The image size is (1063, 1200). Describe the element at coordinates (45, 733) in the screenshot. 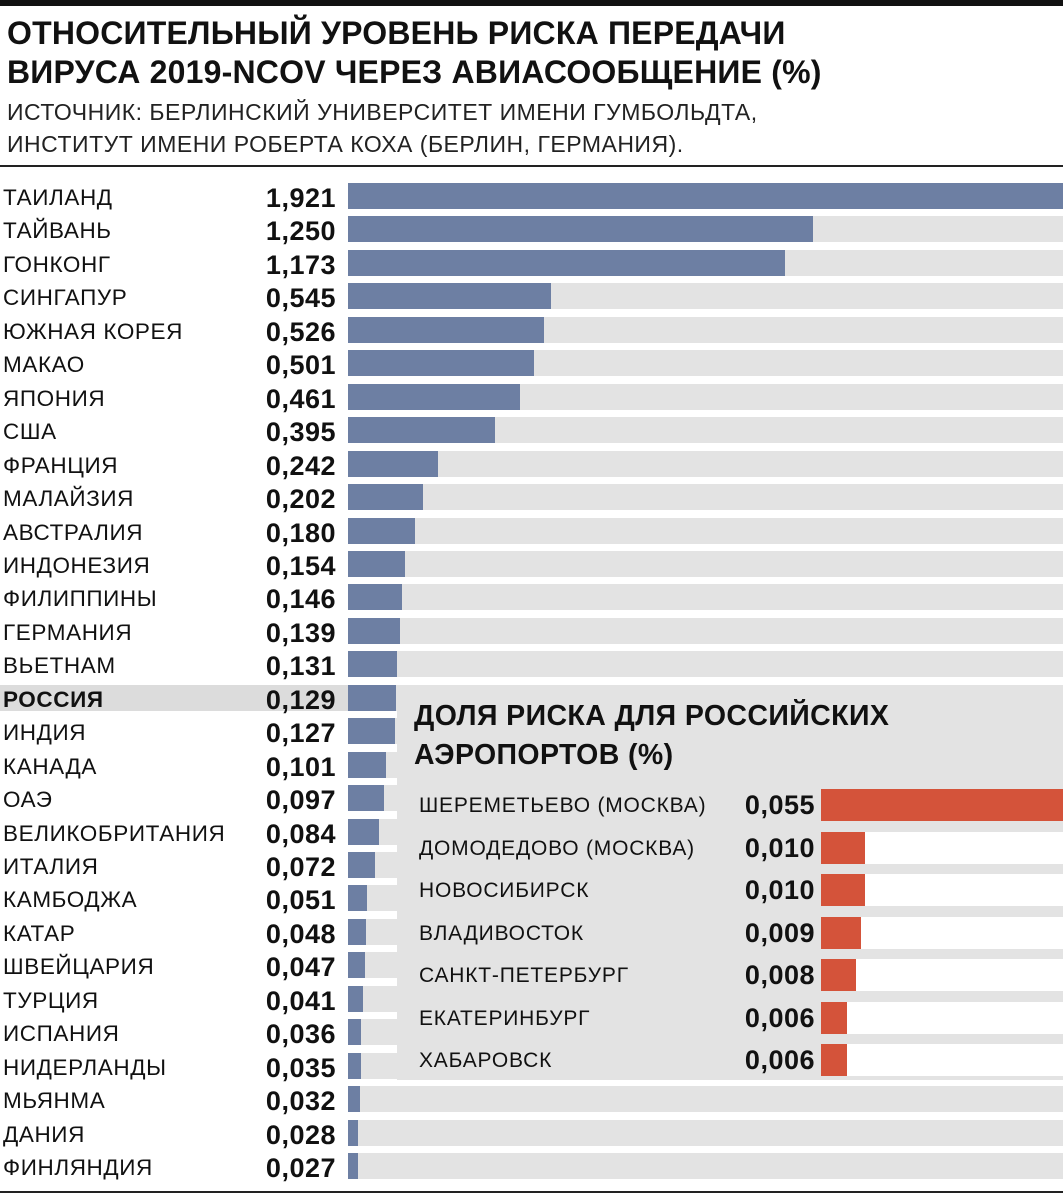

I see `country-label: ИНДИЯ` at that location.